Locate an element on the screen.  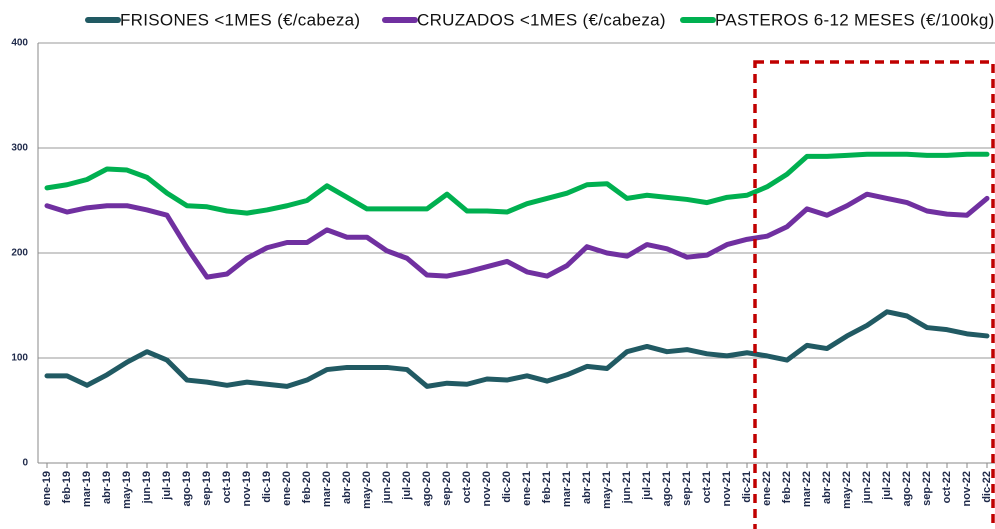
x-tick-label: ene-19 is located at coordinates (47, 488).